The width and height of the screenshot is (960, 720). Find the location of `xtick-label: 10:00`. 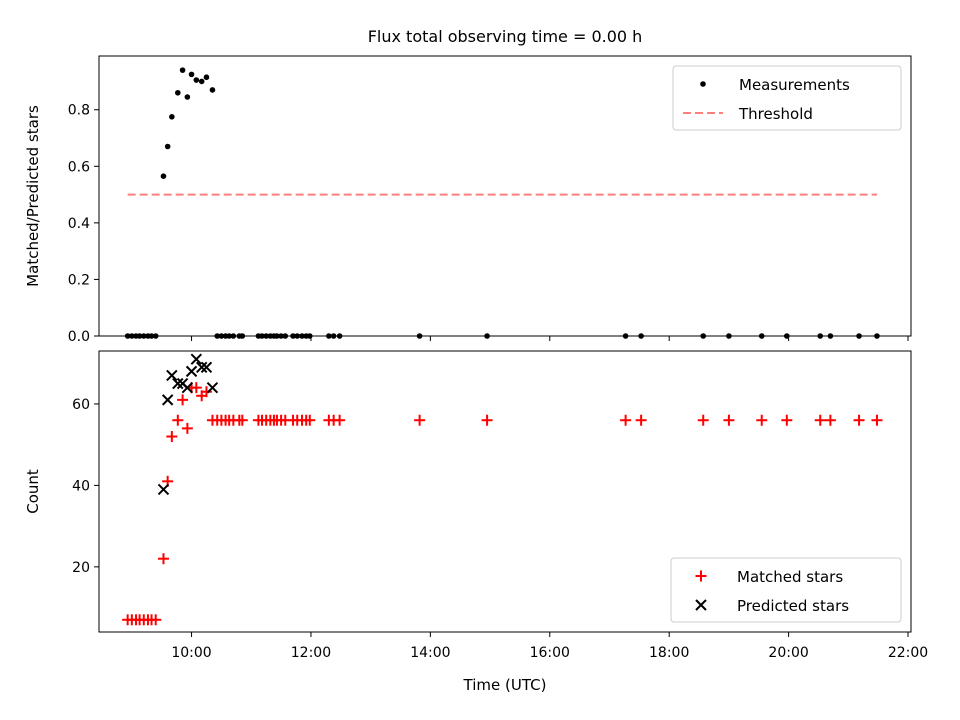

xtick-label: 10:00 is located at coordinates (191, 653).